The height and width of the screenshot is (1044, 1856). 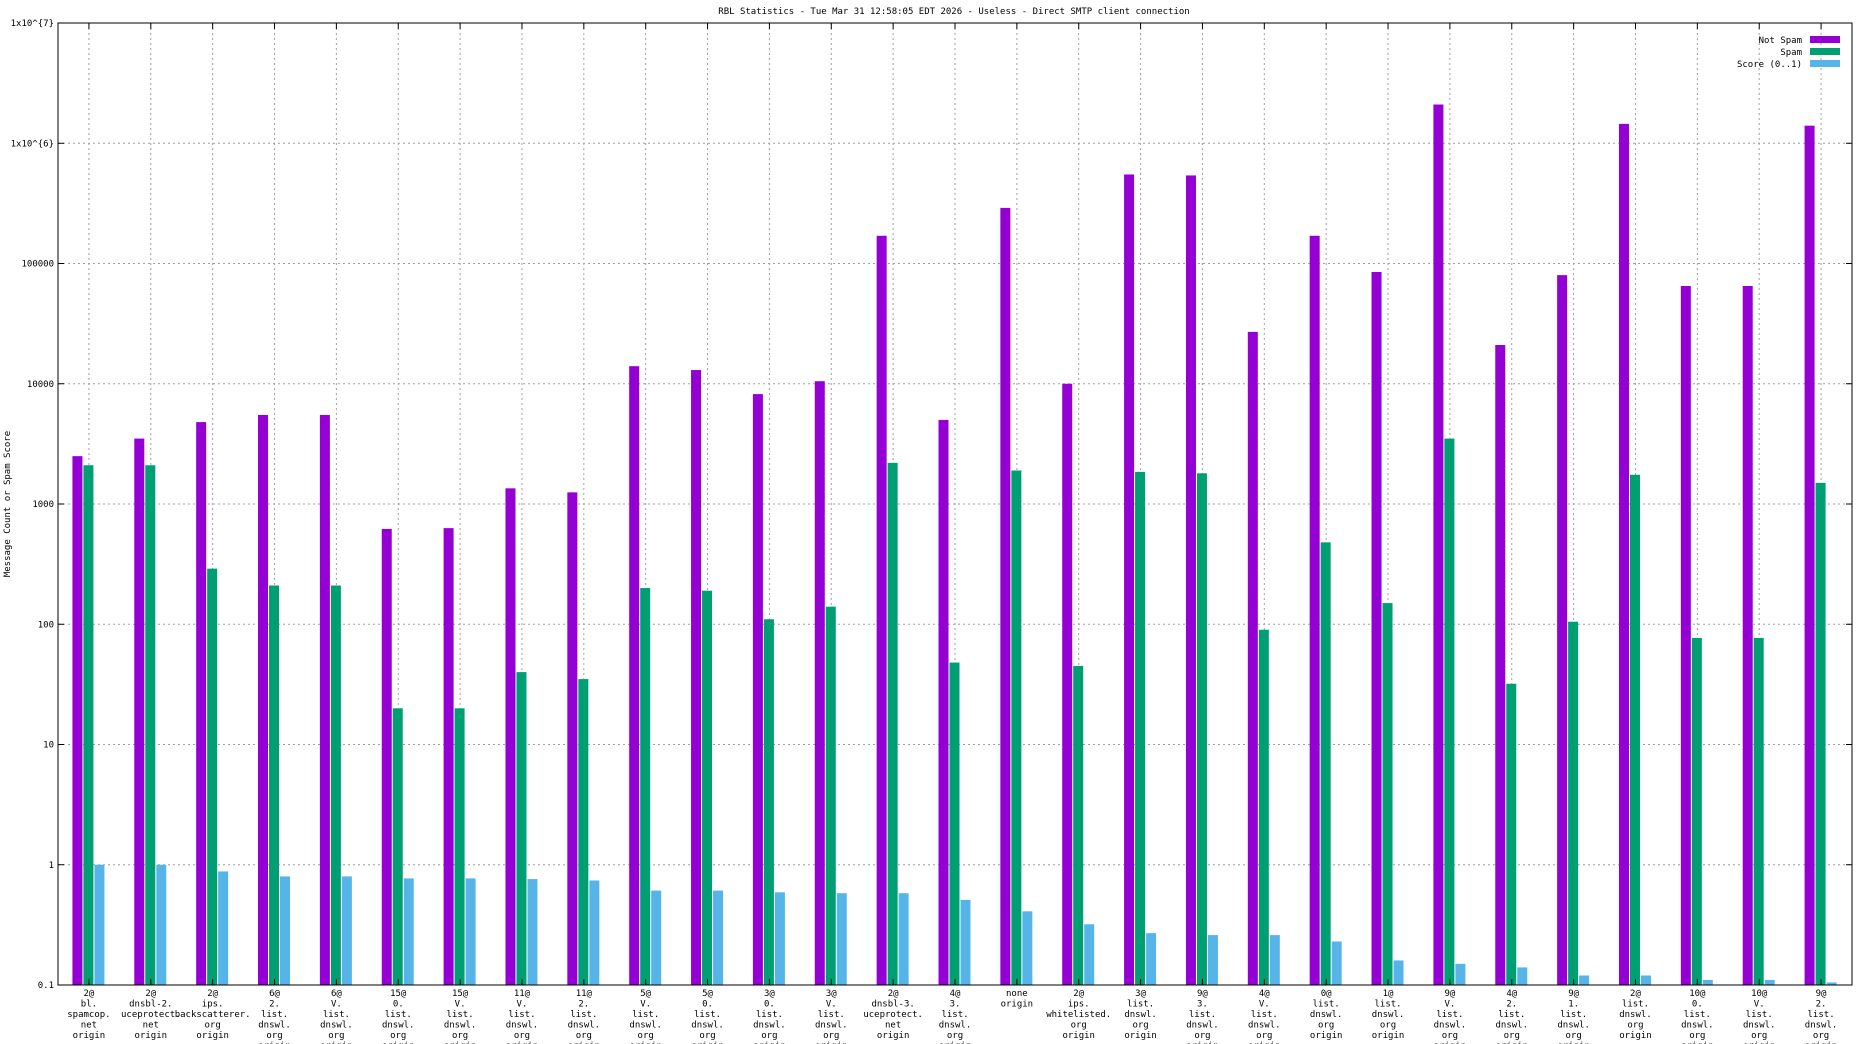 What do you see at coordinates (1780, 41) in the screenshot?
I see `legend-label: Not Spam` at bounding box center [1780, 41].